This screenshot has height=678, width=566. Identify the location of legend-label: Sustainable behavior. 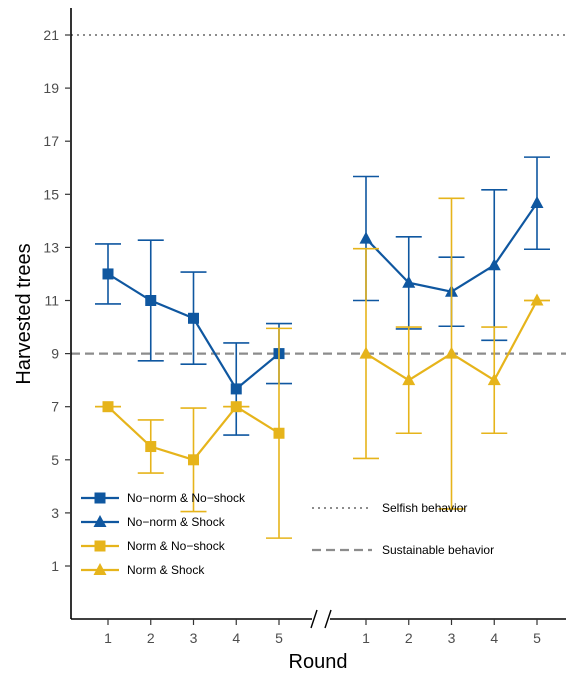
(438, 550).